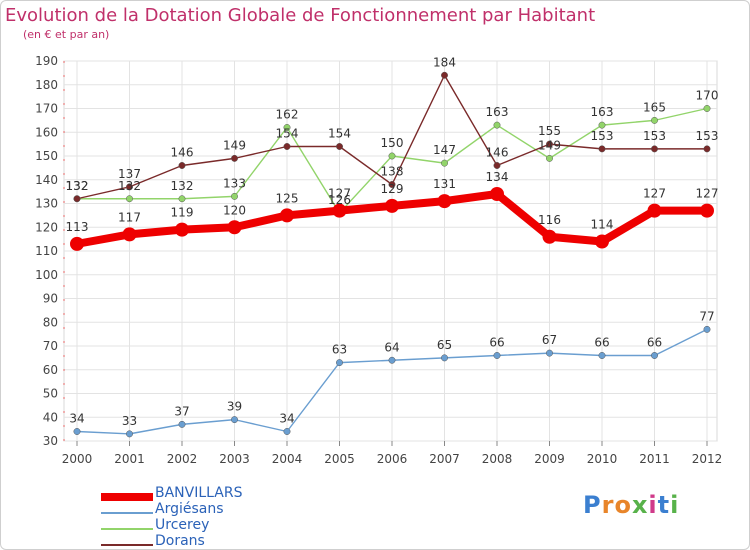 The height and width of the screenshot is (550, 750). Describe the element at coordinates (444, 62) in the screenshot. I see `data-label-dorans: 184` at that location.